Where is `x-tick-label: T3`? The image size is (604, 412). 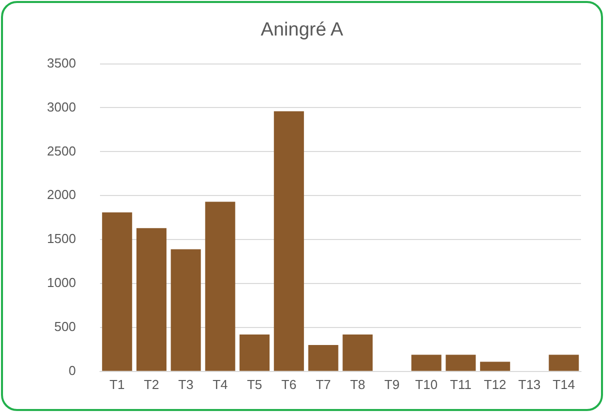
x-tick-label: T3 is located at coordinates (186, 384).